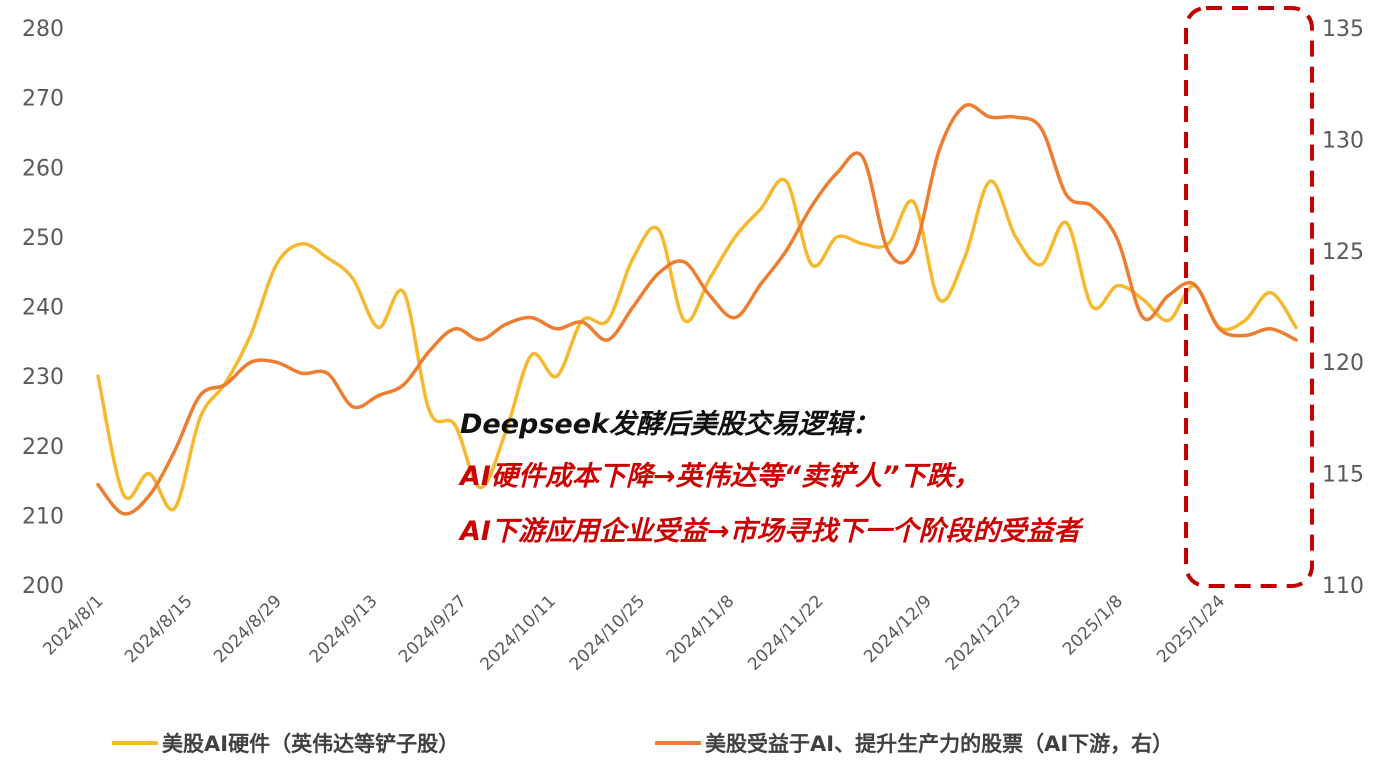 This screenshot has height=774, width=1389. I want to click on y-axis-left: 200 210 220 230 240 250 260 270 280, so click(43, 308).